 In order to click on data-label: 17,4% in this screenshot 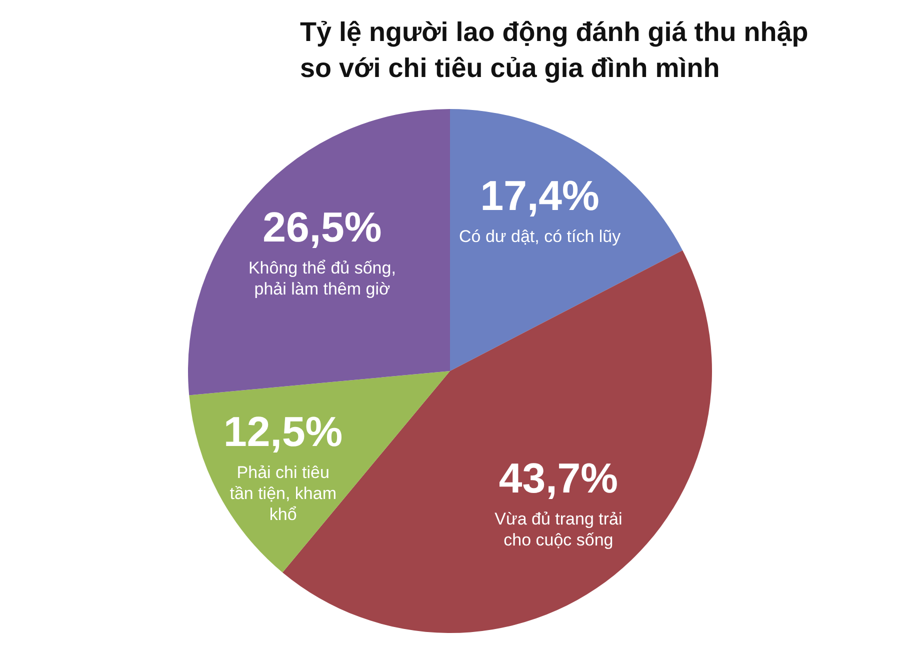, I will do `click(540, 196)`.